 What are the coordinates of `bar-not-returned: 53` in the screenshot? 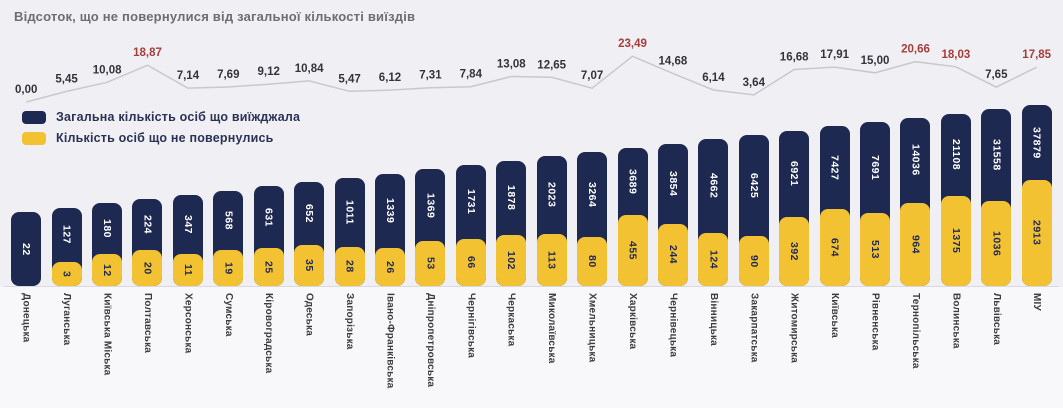 It's located at (430, 263).